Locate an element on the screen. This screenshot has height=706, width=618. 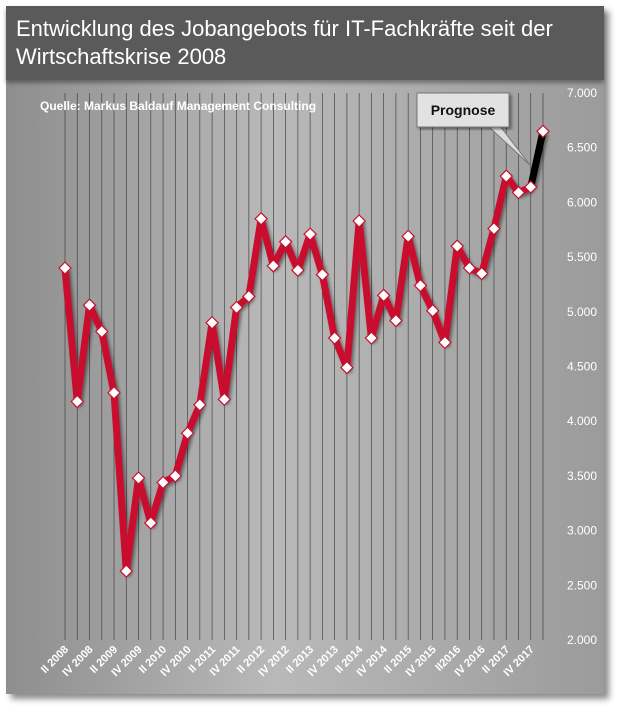
y-tick-label: 4.500 is located at coordinates (582, 367).